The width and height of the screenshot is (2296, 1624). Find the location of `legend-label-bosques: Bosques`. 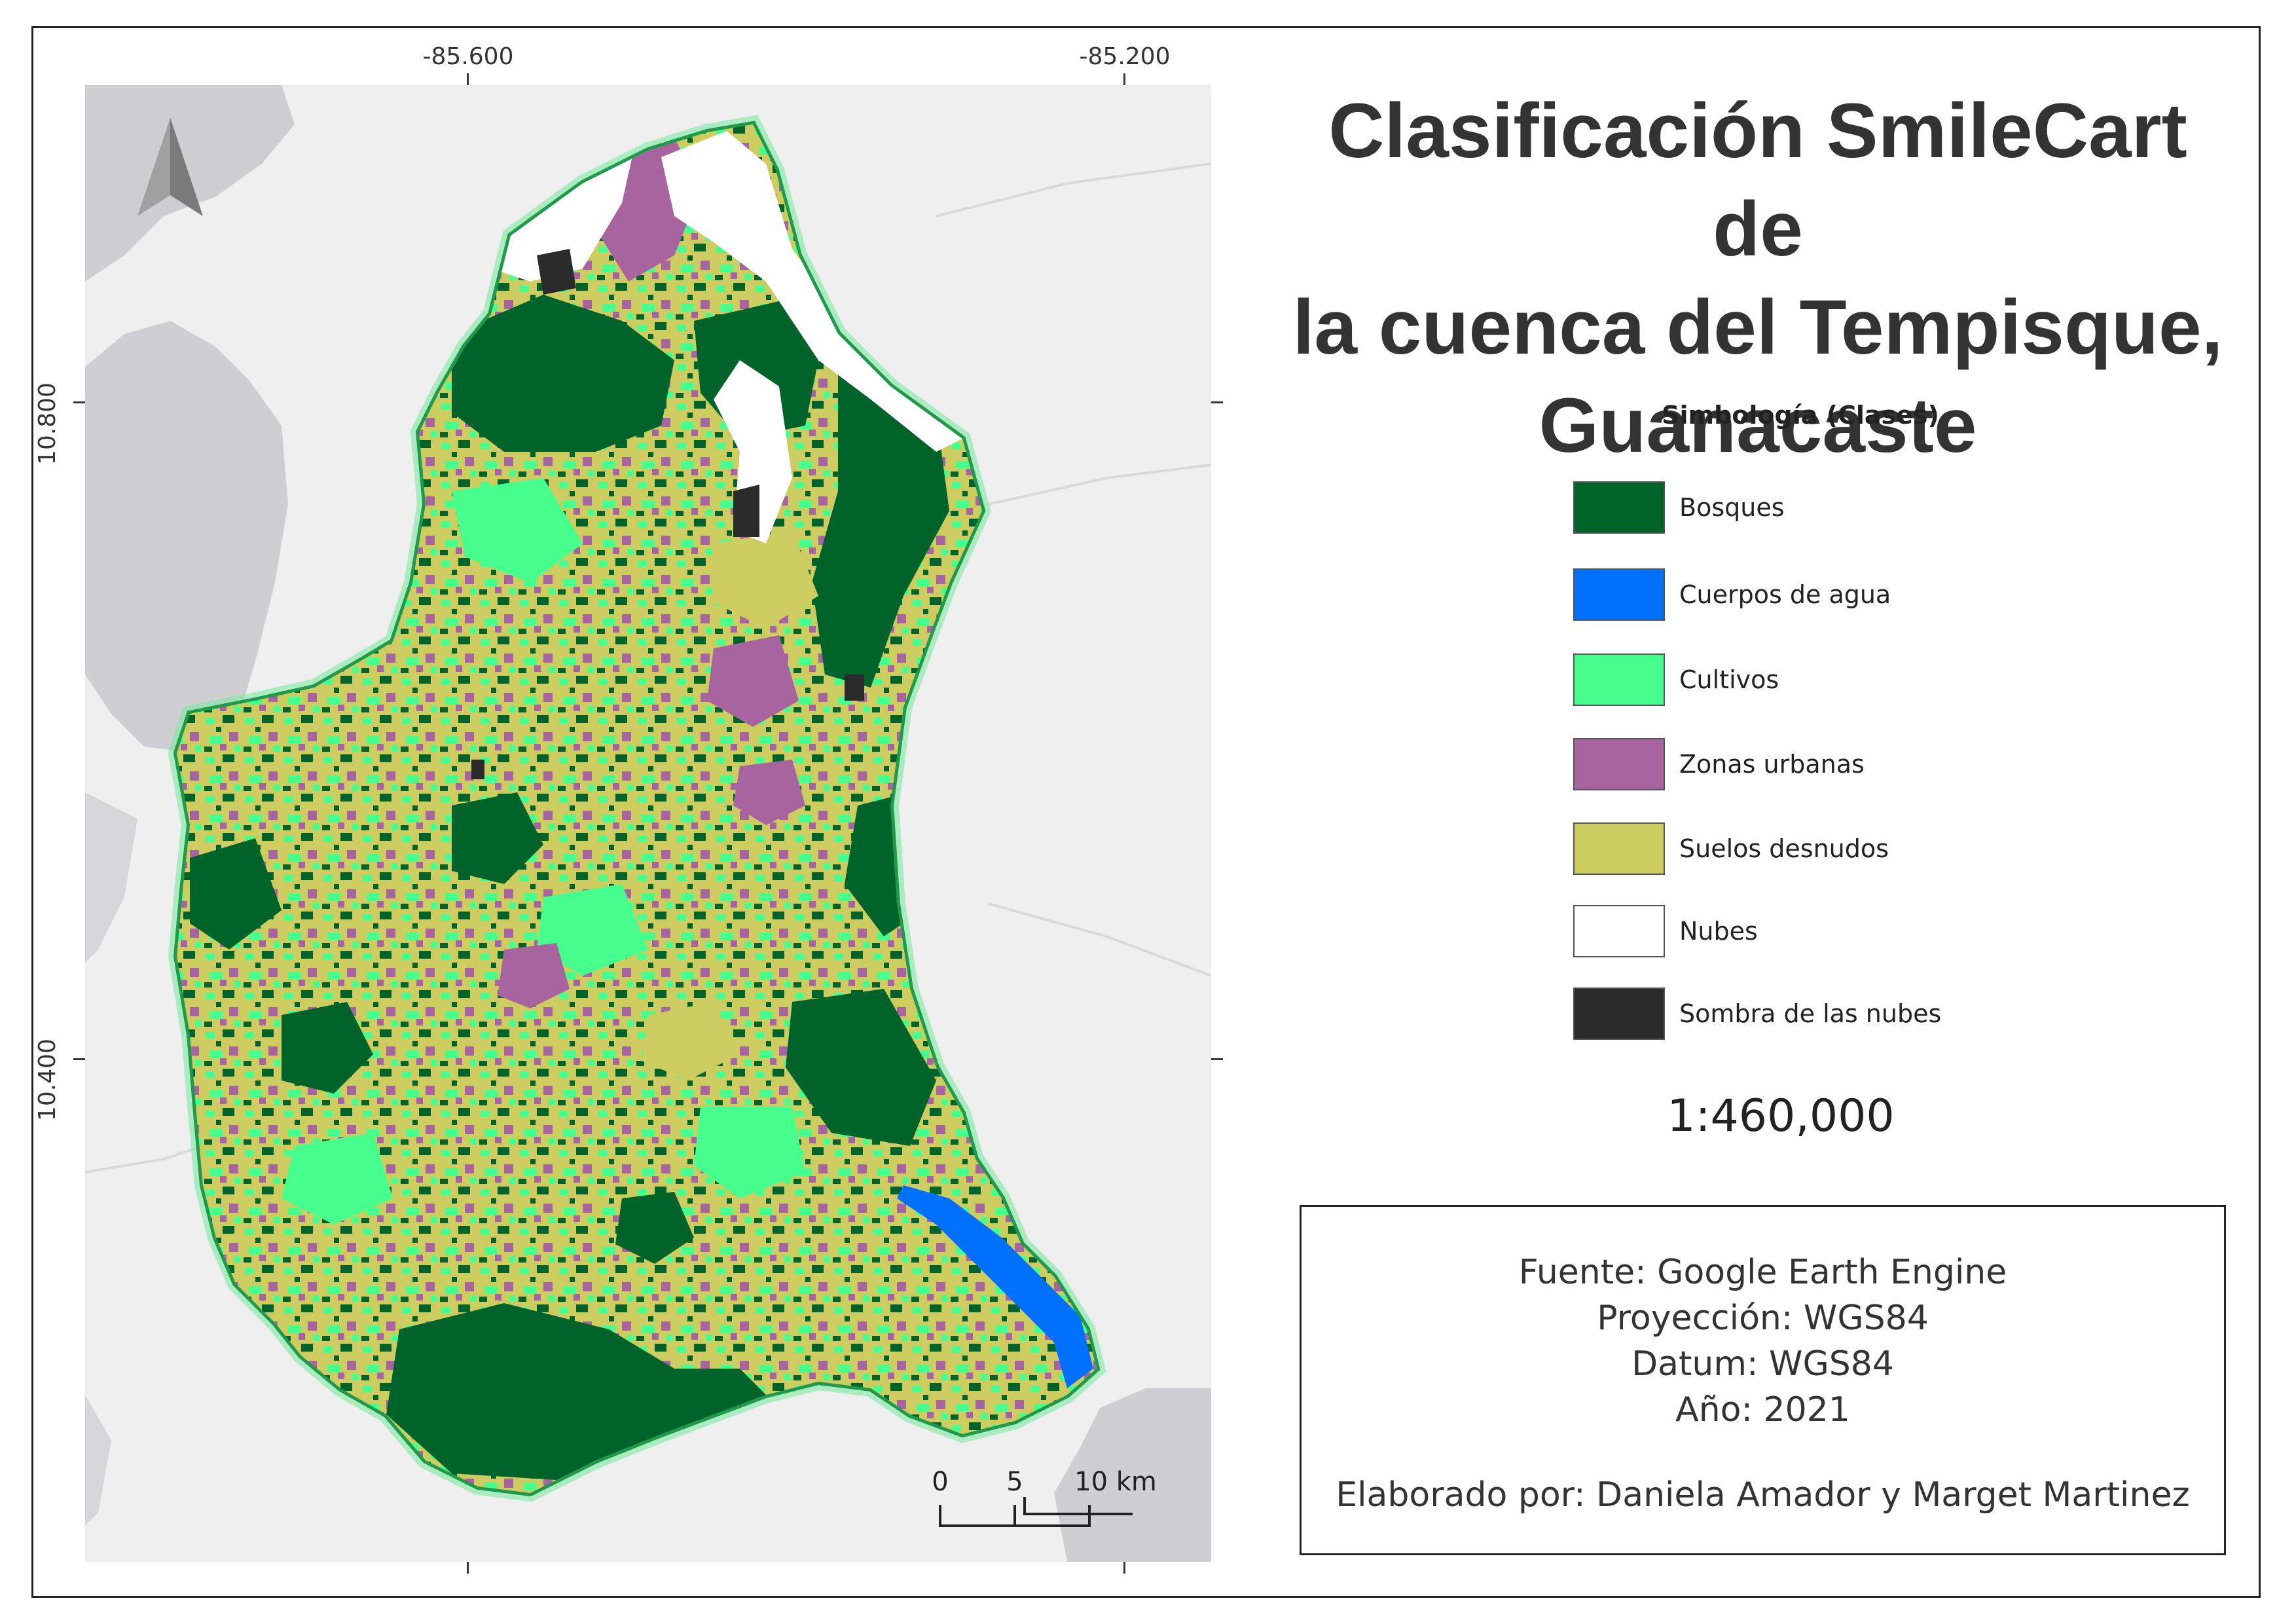

legend-label-bosques: Bosques is located at coordinates (1732, 507).